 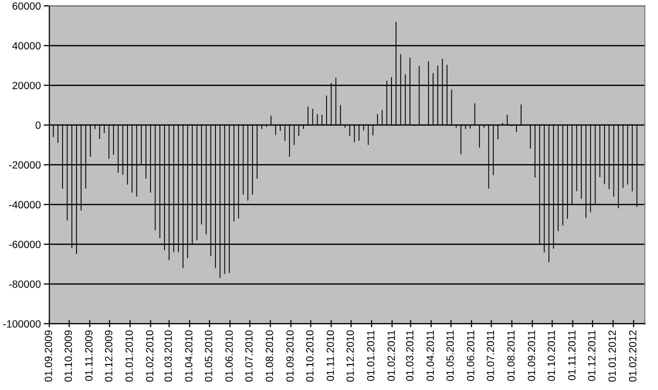 I want to click on y-tick-label: -20000, so click(x=25, y=165).